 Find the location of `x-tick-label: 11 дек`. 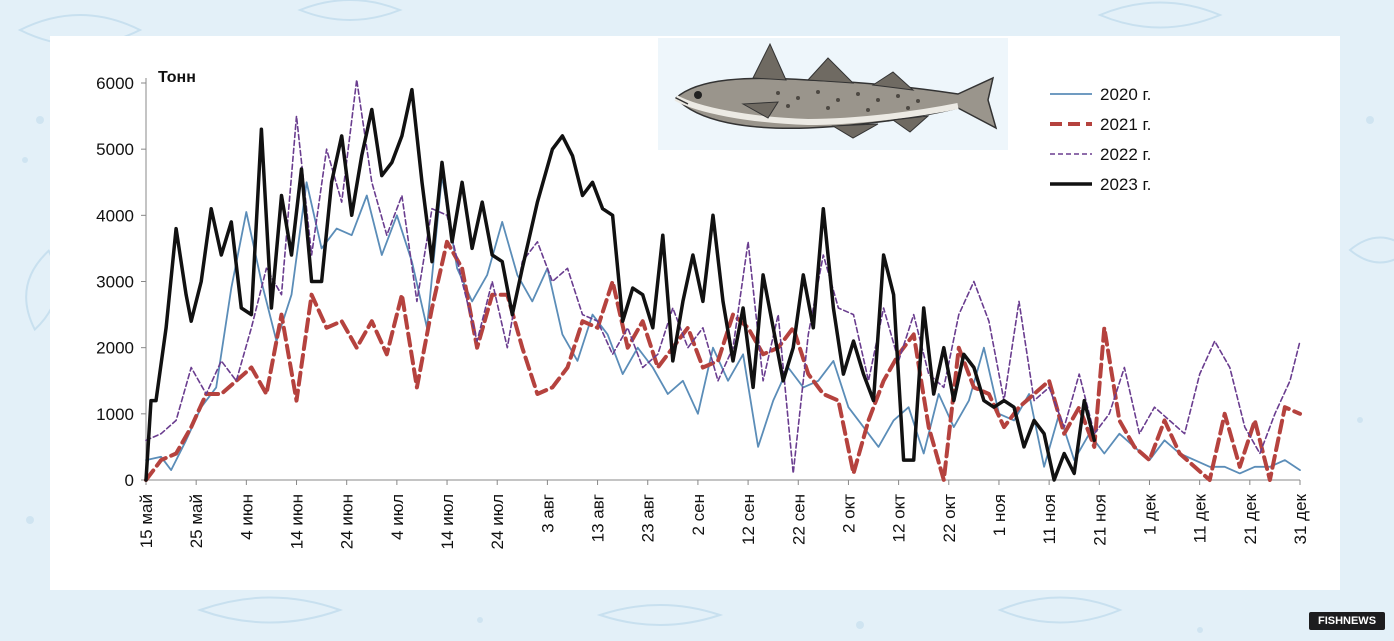

x-tick-label: 11 дек is located at coordinates (1200, 518).